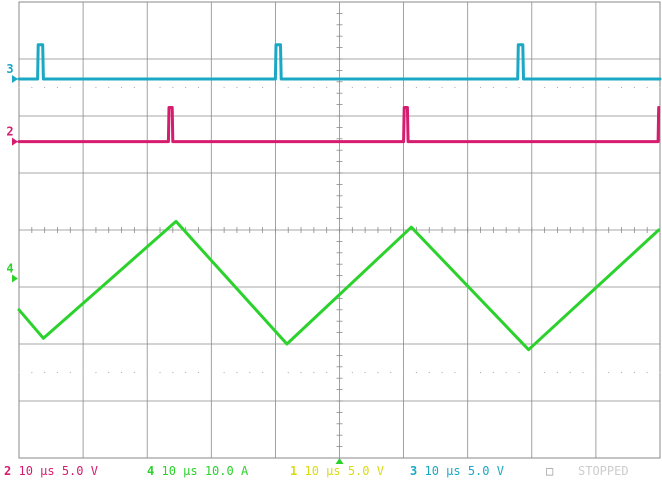  What do you see at coordinates (603, 471) in the screenshot?
I see `acquisition-state: STOPPED` at bounding box center [603, 471].